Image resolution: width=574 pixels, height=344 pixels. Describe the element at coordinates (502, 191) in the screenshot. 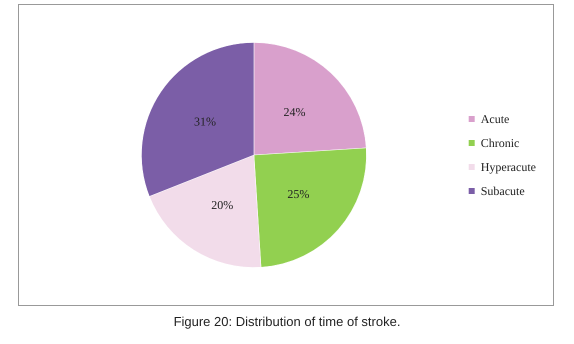

I see `legend-label: Subacute` at that location.